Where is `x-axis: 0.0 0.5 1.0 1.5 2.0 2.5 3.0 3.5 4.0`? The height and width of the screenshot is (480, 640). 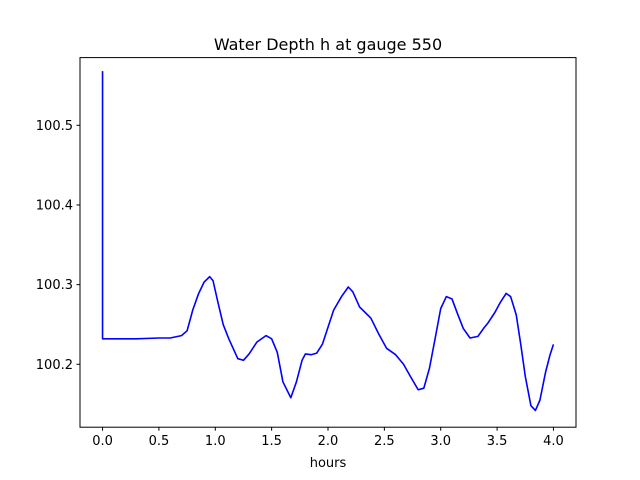
x-axis: 0.0 0.5 1.0 1.5 2.0 2.5 3.0 3.5 4.0 is located at coordinates (328, 438).